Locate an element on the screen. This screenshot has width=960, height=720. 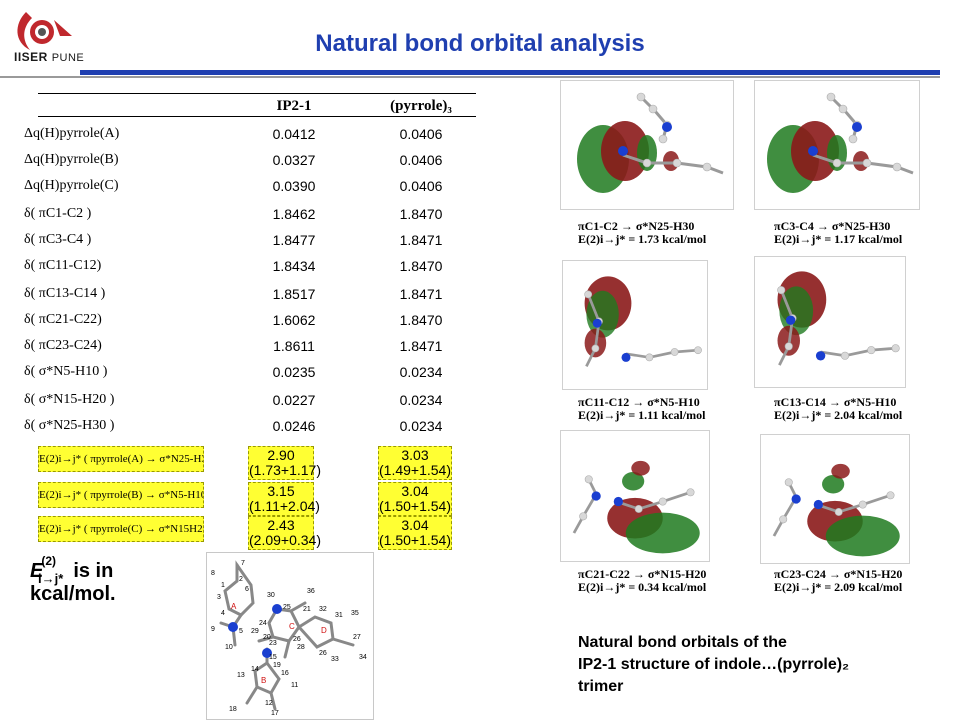
energy-label: E(2)i→j* ( πpyrrole(C) → σ*N15H20 ) is located at coordinates (121, 529).